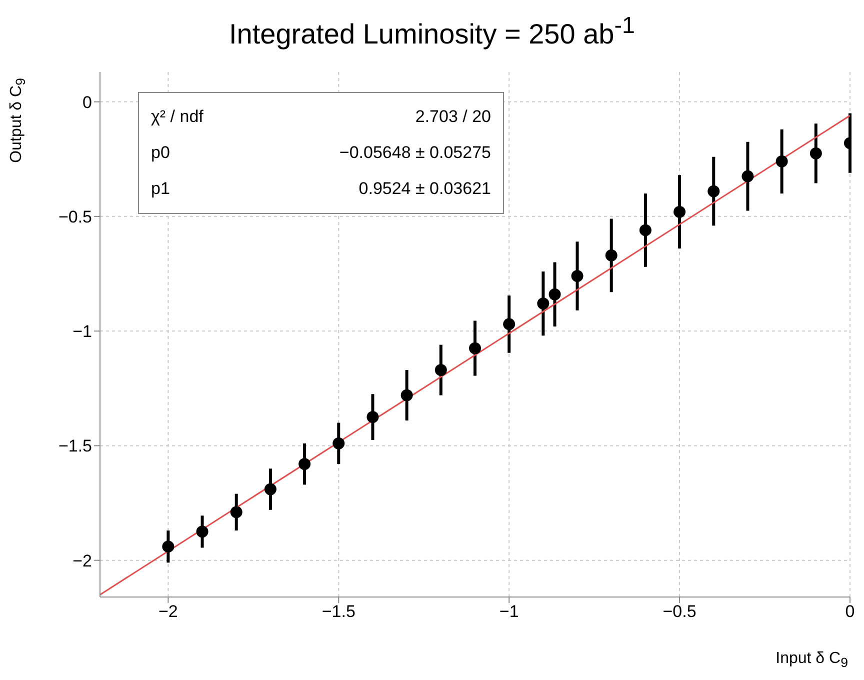 The height and width of the screenshot is (680, 864). I want to click on annotation: p1, so click(160, 189).